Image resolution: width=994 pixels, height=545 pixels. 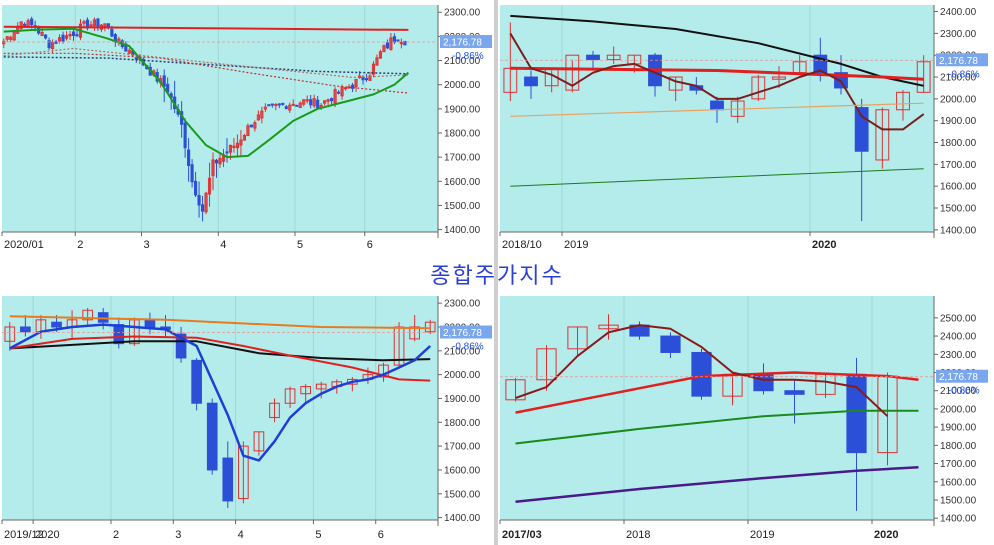 What do you see at coordinates (370, 245) in the screenshot?
I see `x-tick-label: 6` at bounding box center [370, 245].